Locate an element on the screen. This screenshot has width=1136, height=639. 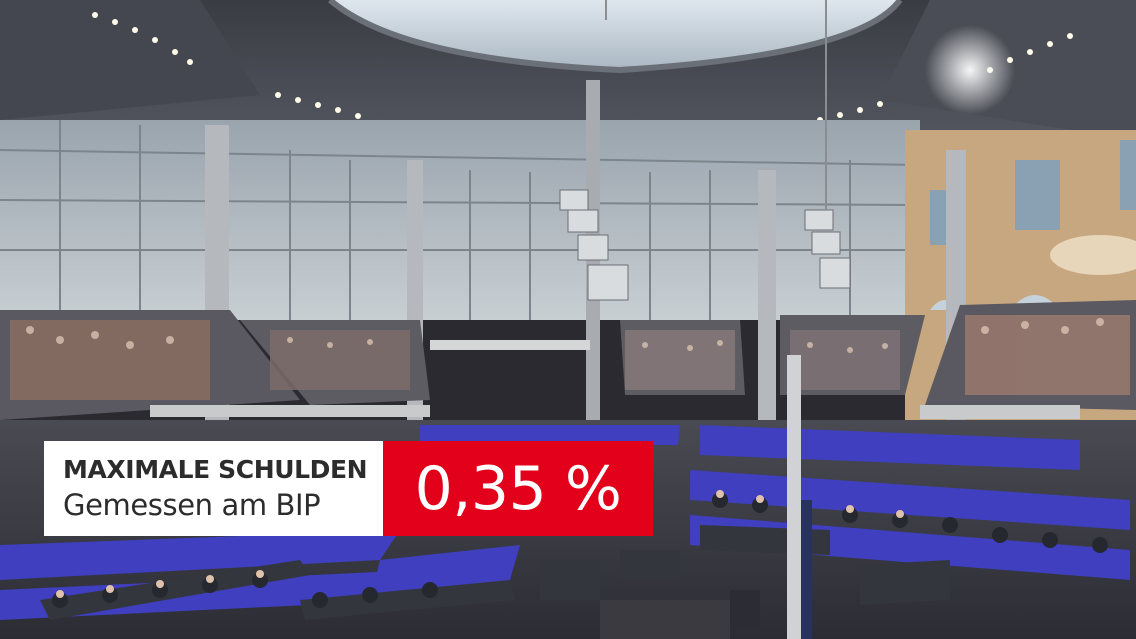
lower-third-value-panel: 0,35 % is located at coordinates (518, 488).